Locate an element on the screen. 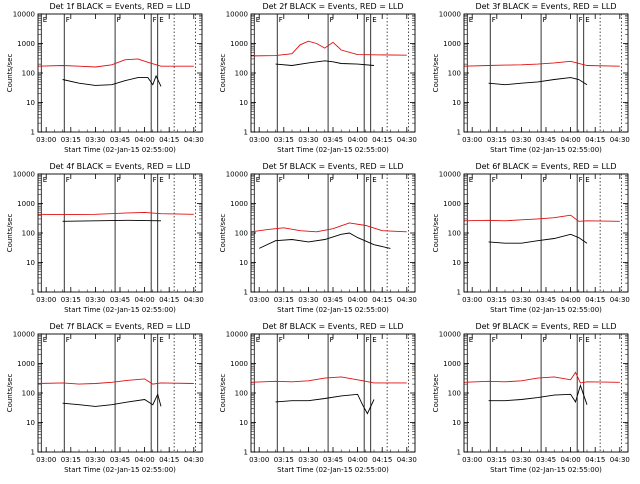 This screenshot has width=640, height=484. panel-title: Det 5f BLACK = Events, RED = LLD is located at coordinates (332, 166).